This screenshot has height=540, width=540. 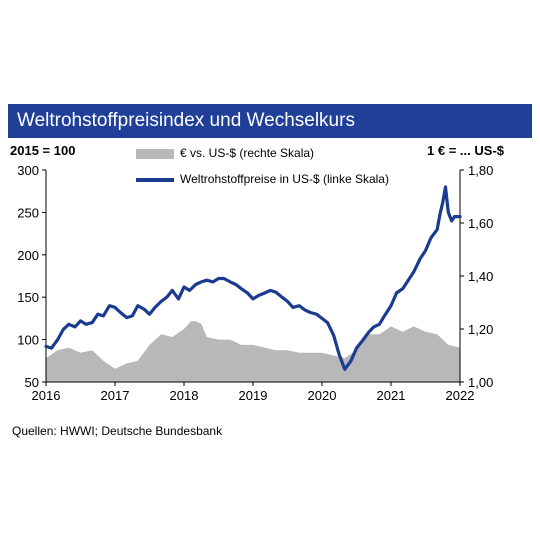 I want to click on y-left-tick-label: 50, so click(x=32, y=382).